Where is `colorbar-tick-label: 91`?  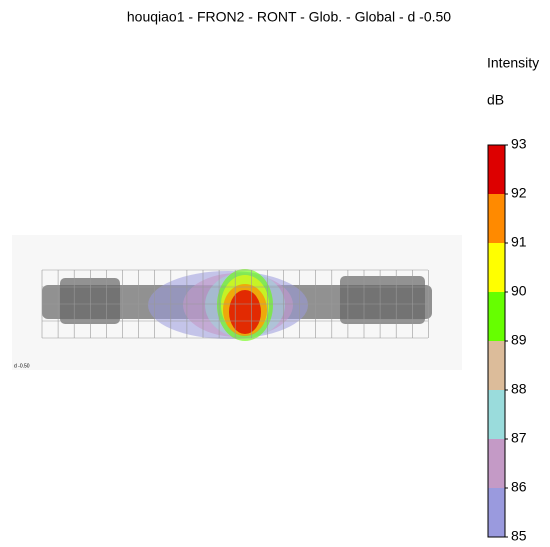
colorbar-tick-label: 91 is located at coordinates (519, 242).